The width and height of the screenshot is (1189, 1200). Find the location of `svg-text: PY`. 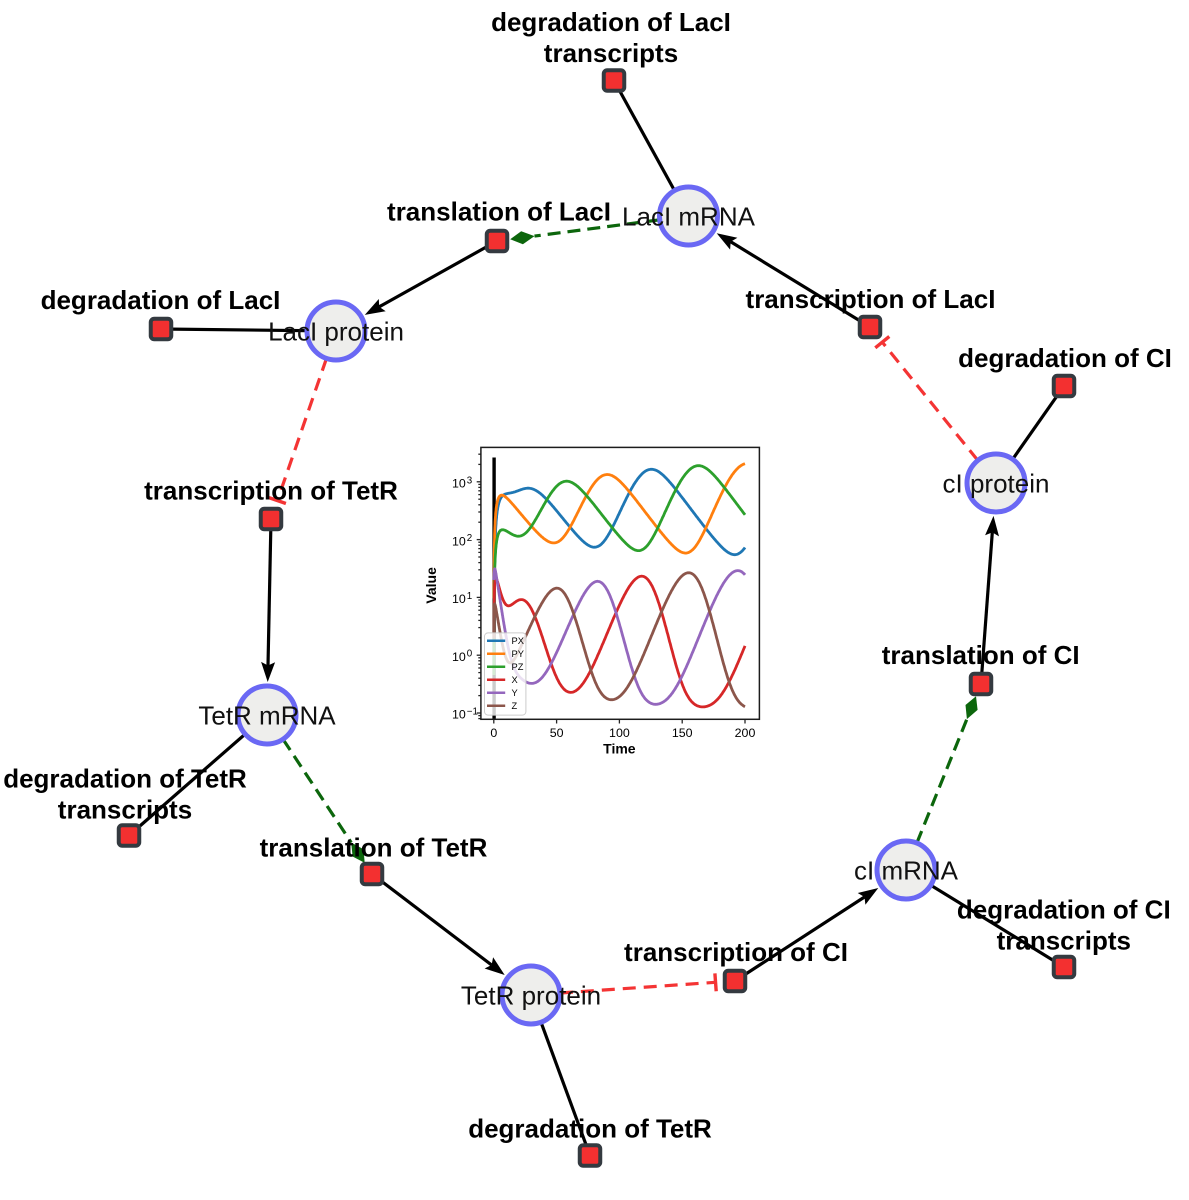

svg-text: PY is located at coordinates (518, 654).